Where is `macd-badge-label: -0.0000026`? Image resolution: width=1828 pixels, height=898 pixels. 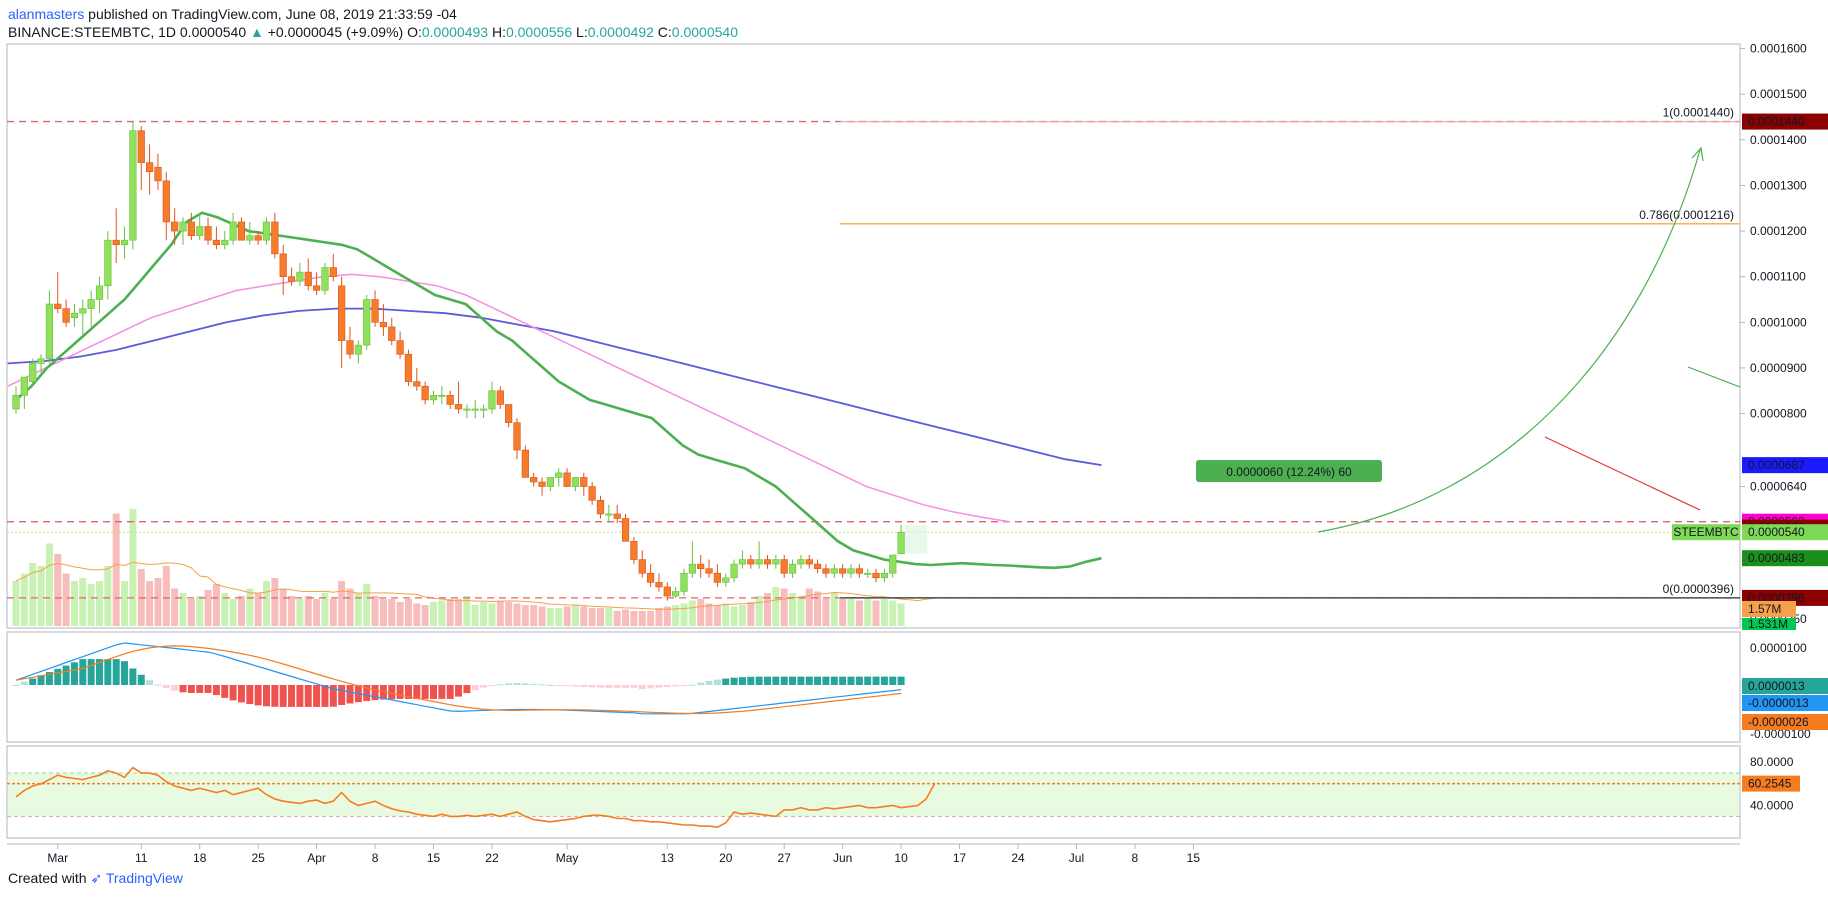
macd-badge-label: -0.0000026 is located at coordinates (1778, 722).